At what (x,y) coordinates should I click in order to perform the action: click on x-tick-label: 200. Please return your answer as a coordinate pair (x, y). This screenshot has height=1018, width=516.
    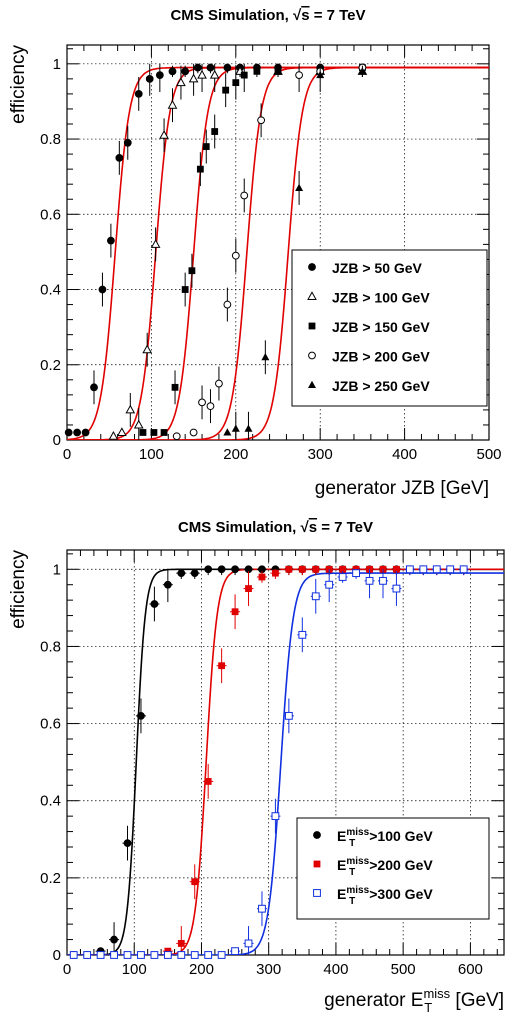
    Looking at the image, I should click on (201, 969).